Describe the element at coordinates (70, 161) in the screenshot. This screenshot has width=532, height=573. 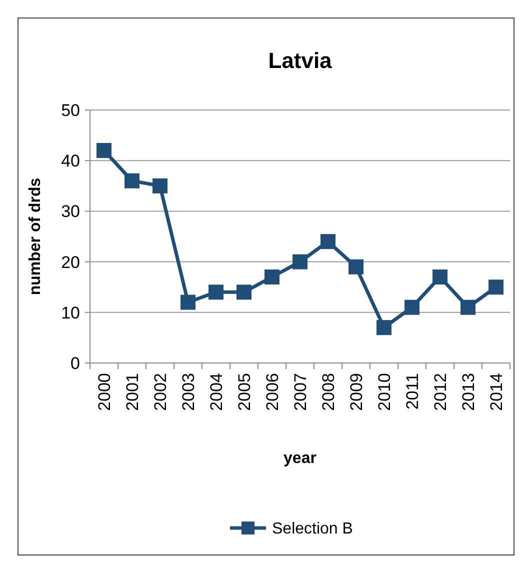
I see `y-tick-label: 40` at that location.